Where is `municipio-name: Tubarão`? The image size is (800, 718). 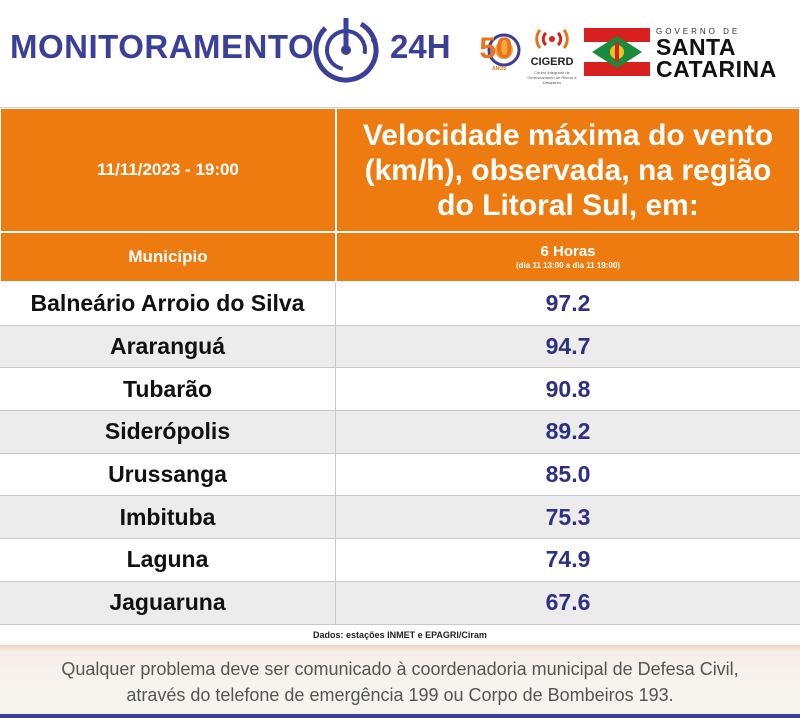 municipio-name: Tubarão is located at coordinates (168, 389).